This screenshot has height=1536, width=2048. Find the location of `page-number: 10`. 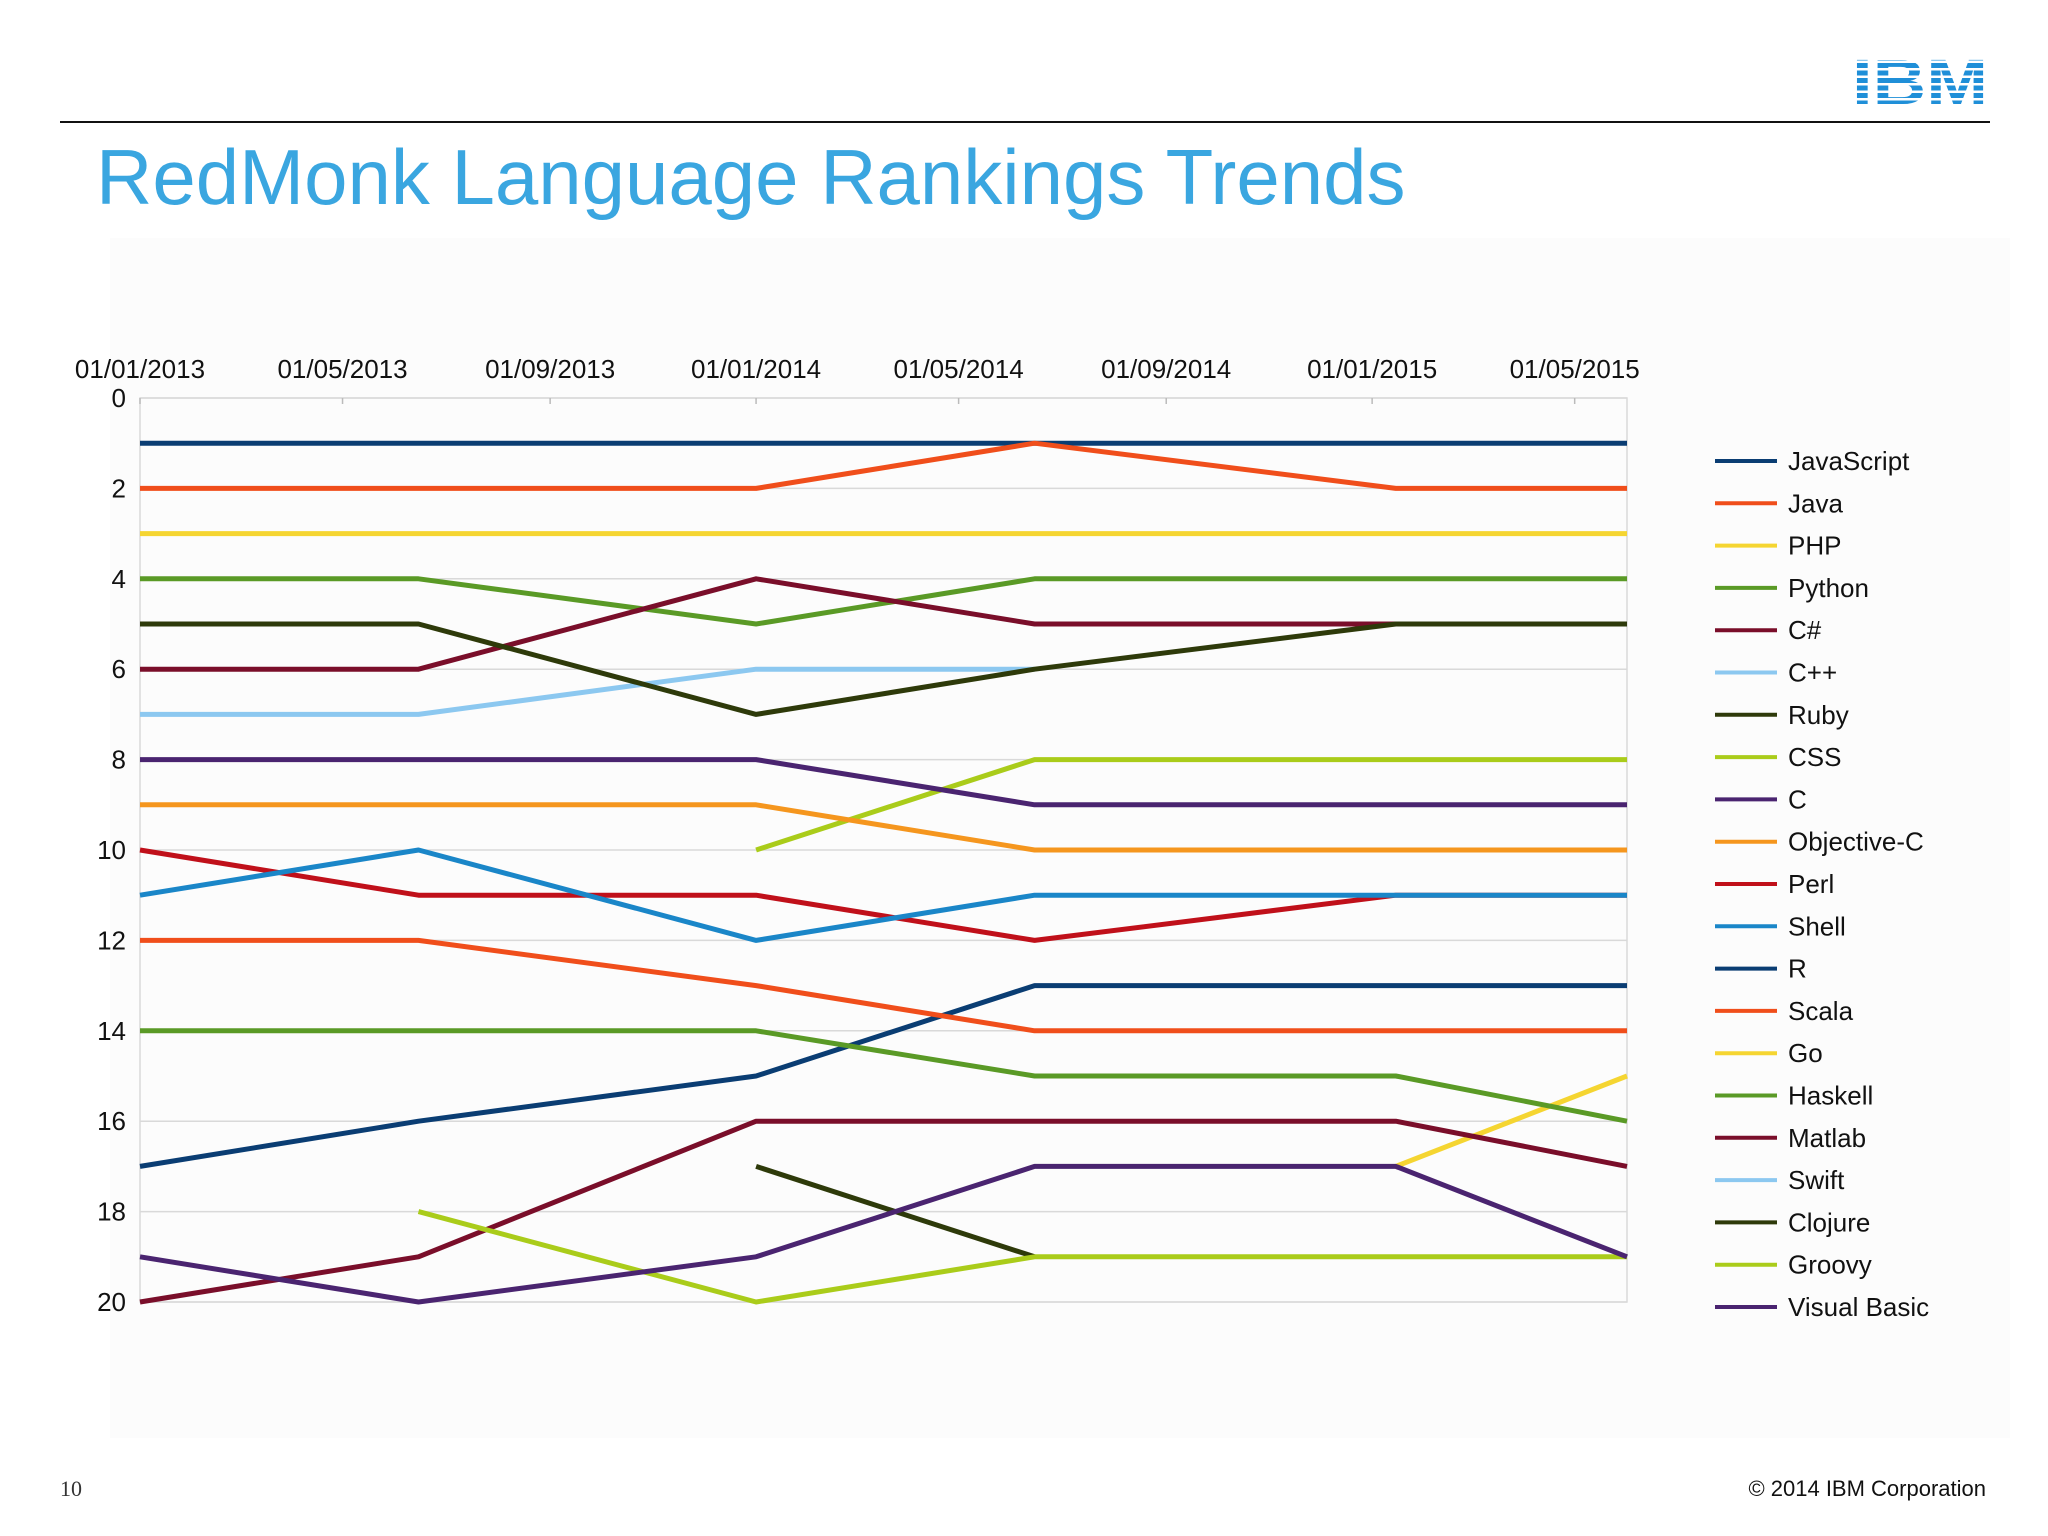

page-number: 10 is located at coordinates (71, 1488).